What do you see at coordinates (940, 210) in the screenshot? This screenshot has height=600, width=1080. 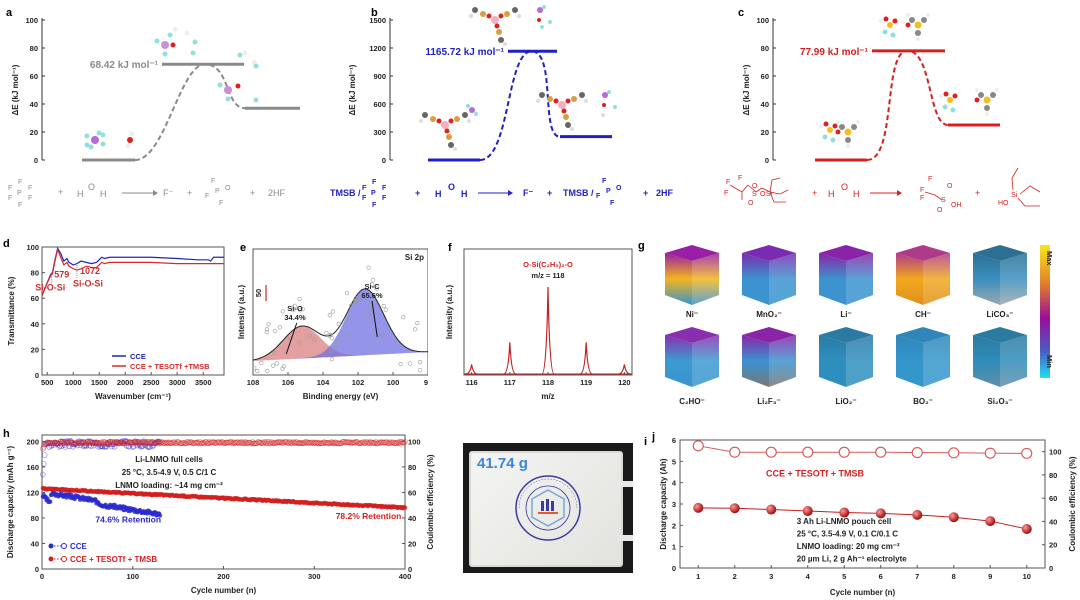 I see `atom-symbol: O` at bounding box center [940, 210].